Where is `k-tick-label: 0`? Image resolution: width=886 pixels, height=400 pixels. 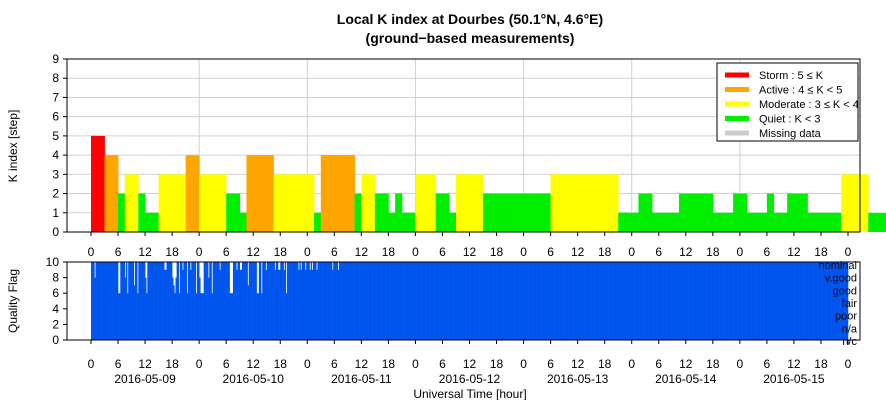 k-tick-label: 0 is located at coordinates (55, 232).